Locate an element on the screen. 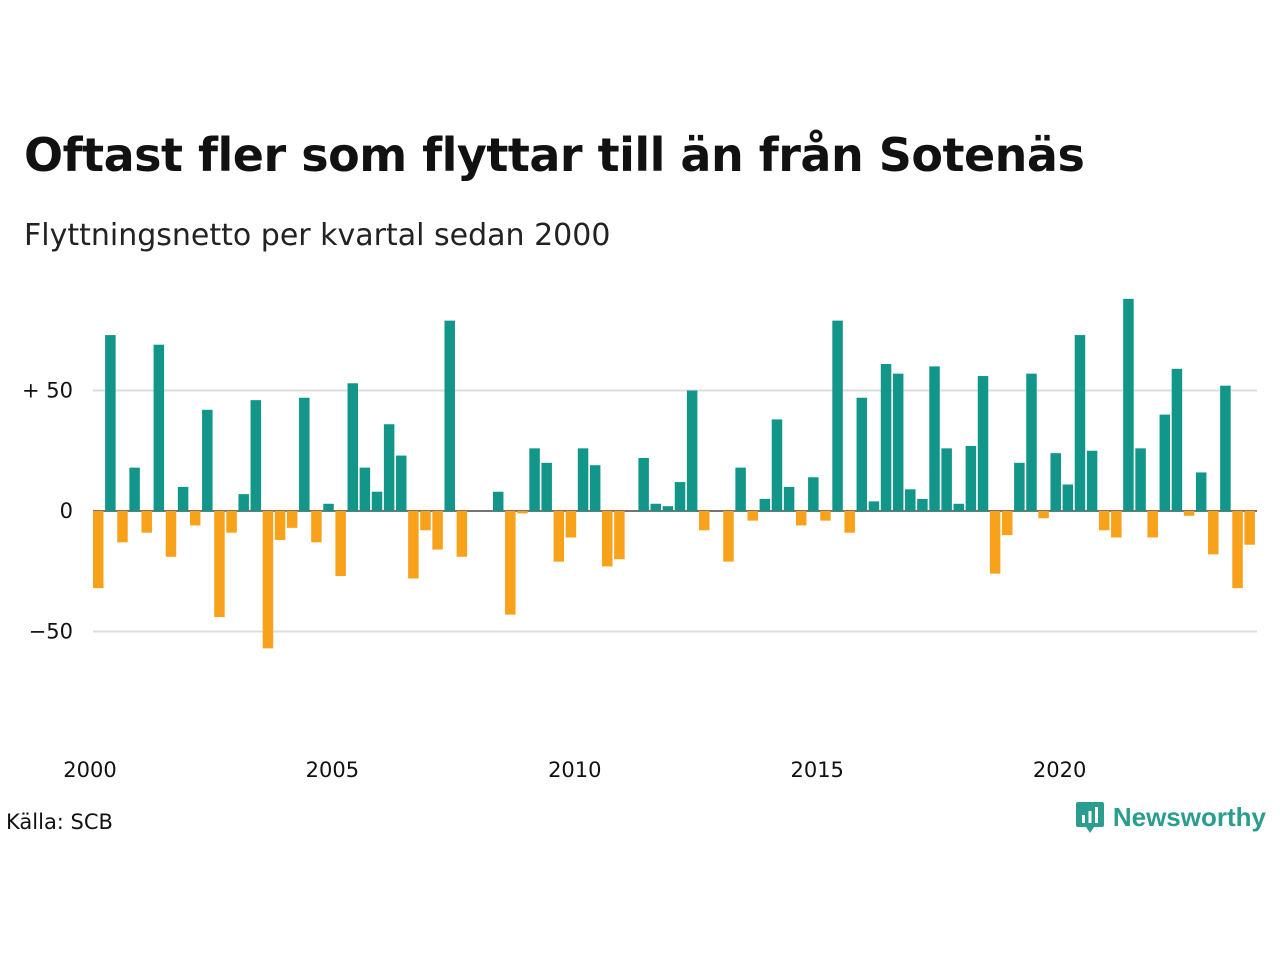  x-tick-label: 2010 is located at coordinates (574, 770).